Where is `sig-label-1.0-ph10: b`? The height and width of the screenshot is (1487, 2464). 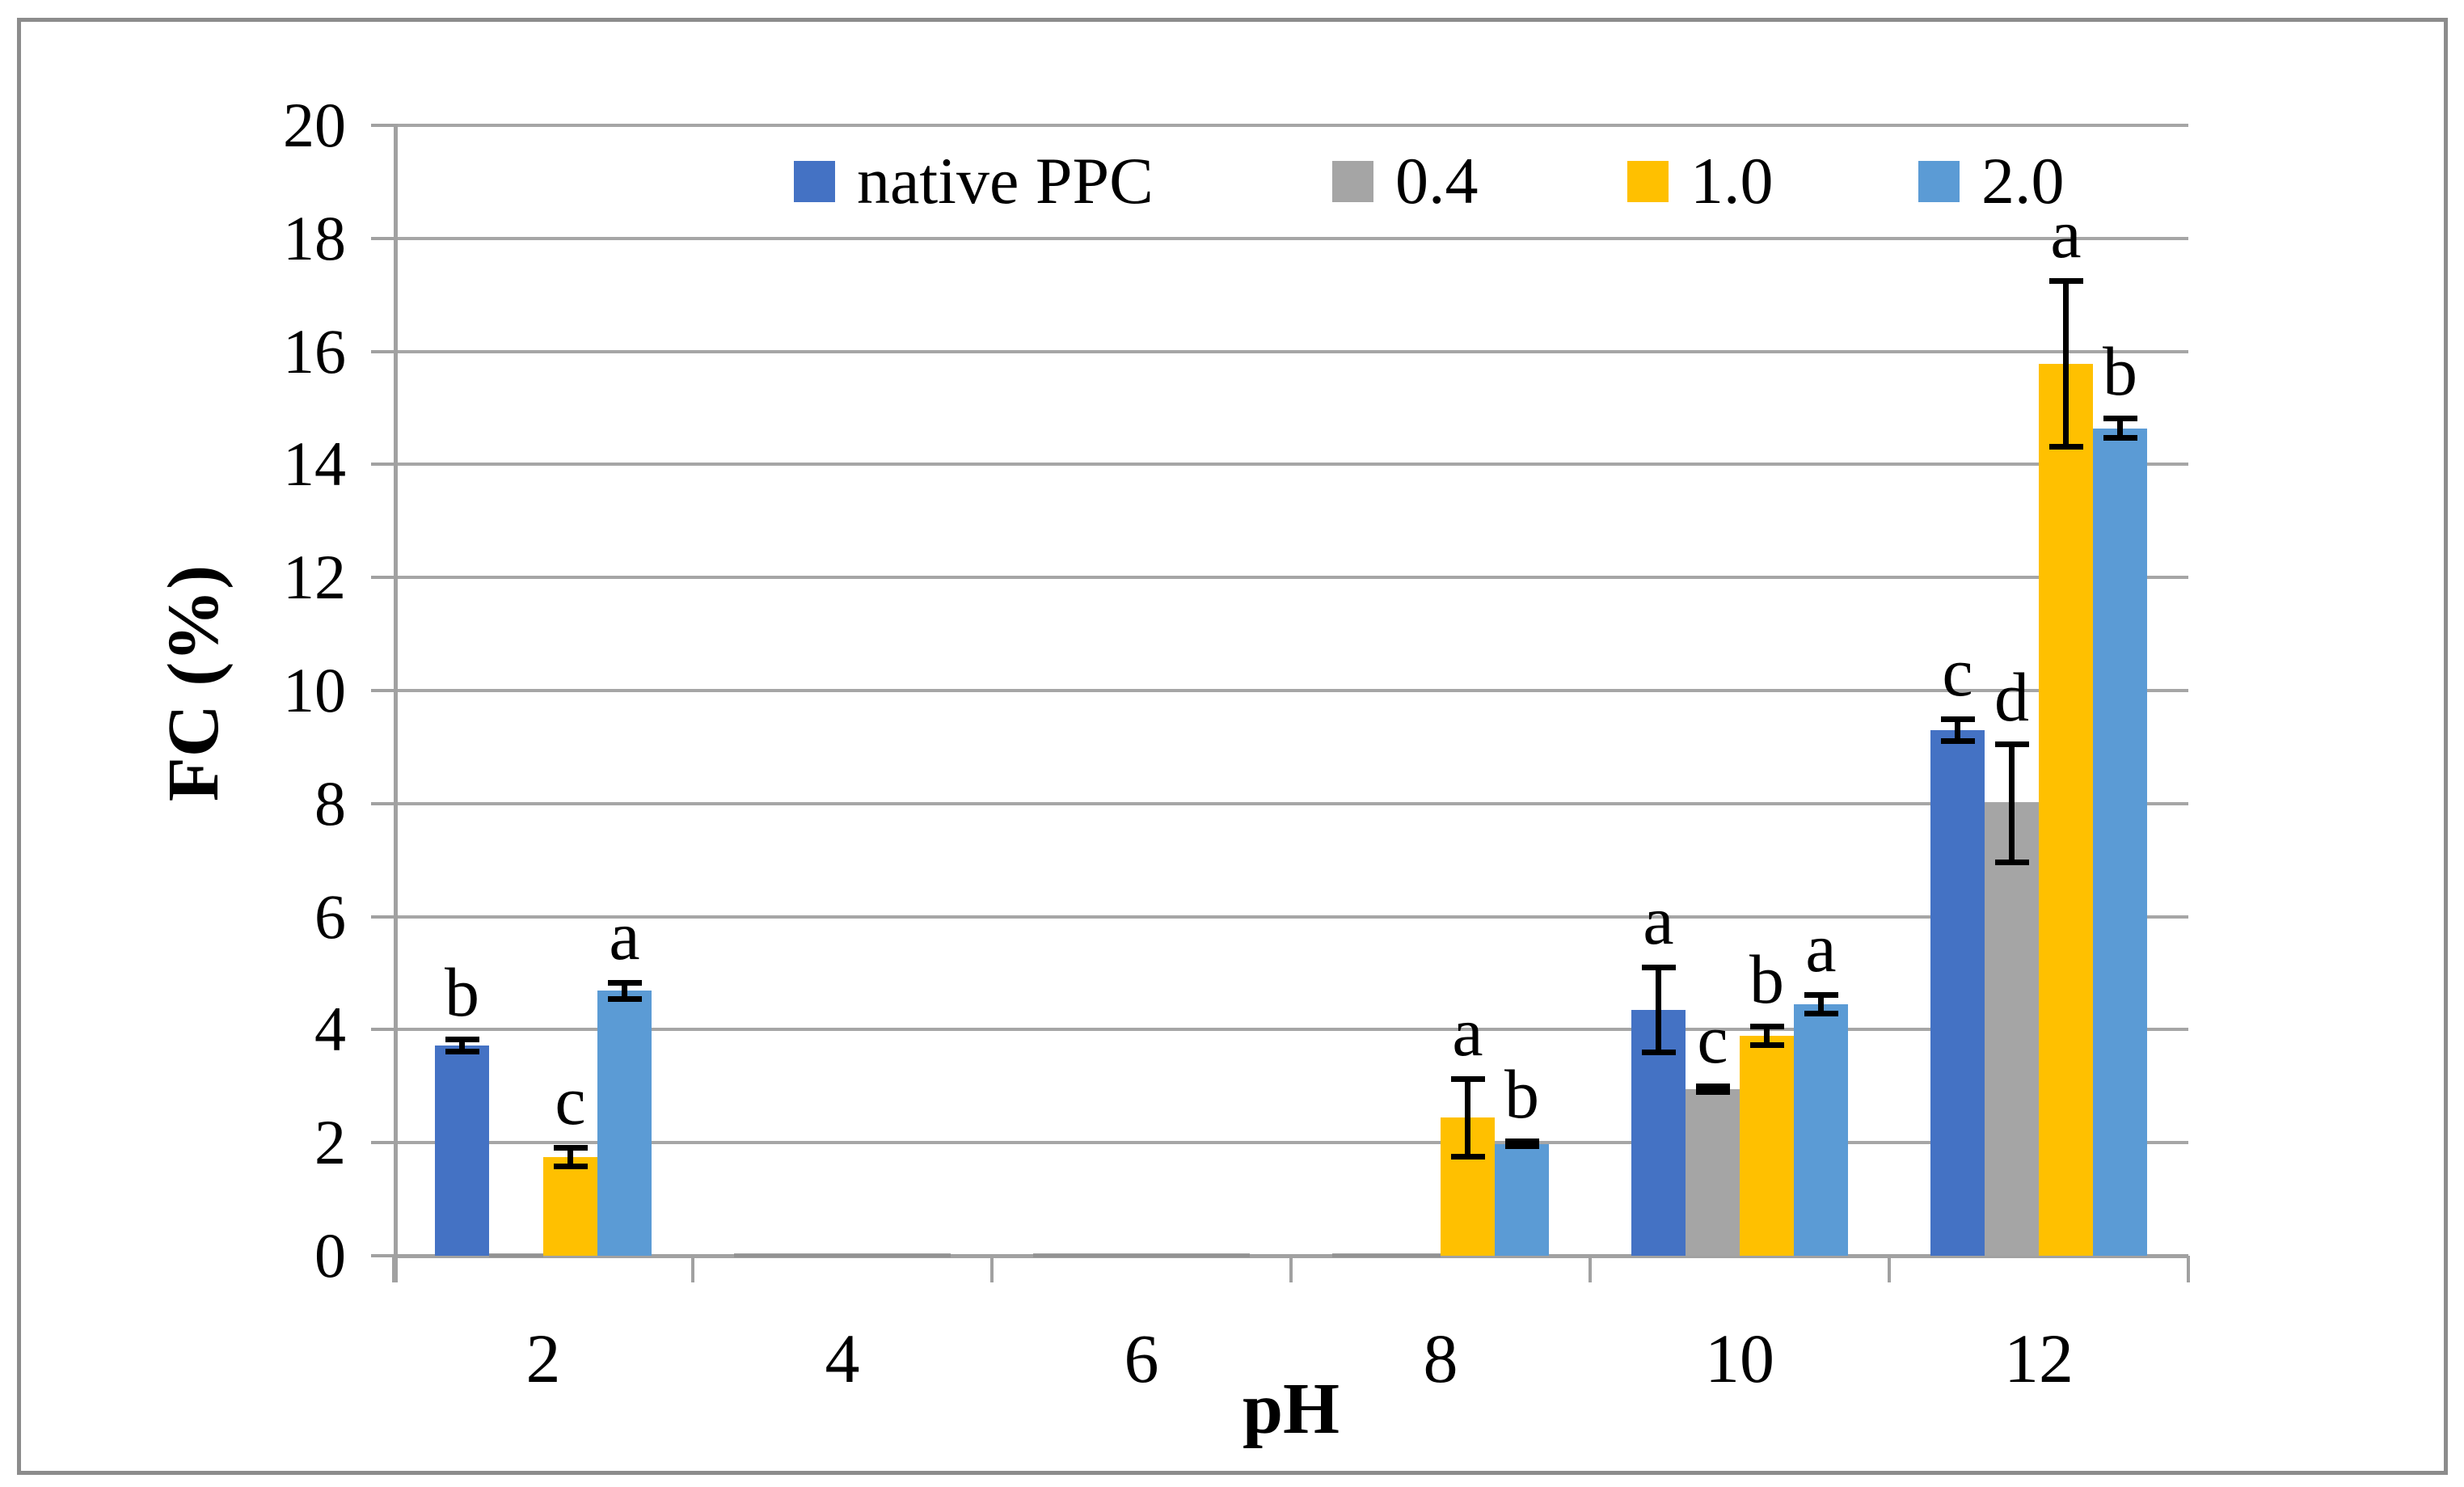 sig-label-1.0-ph10: b is located at coordinates (1767, 980).